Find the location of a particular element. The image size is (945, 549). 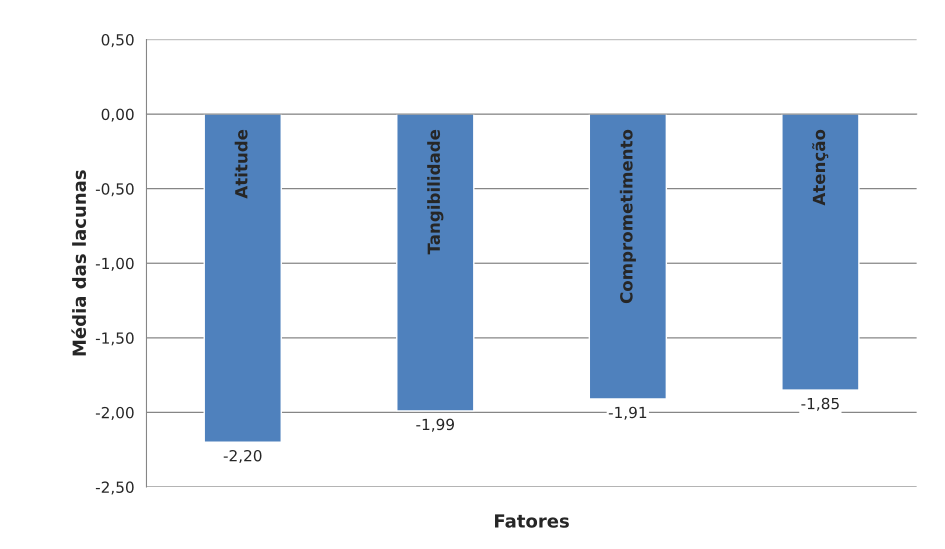

y-tick-label: -1,50 is located at coordinates (115, 339).